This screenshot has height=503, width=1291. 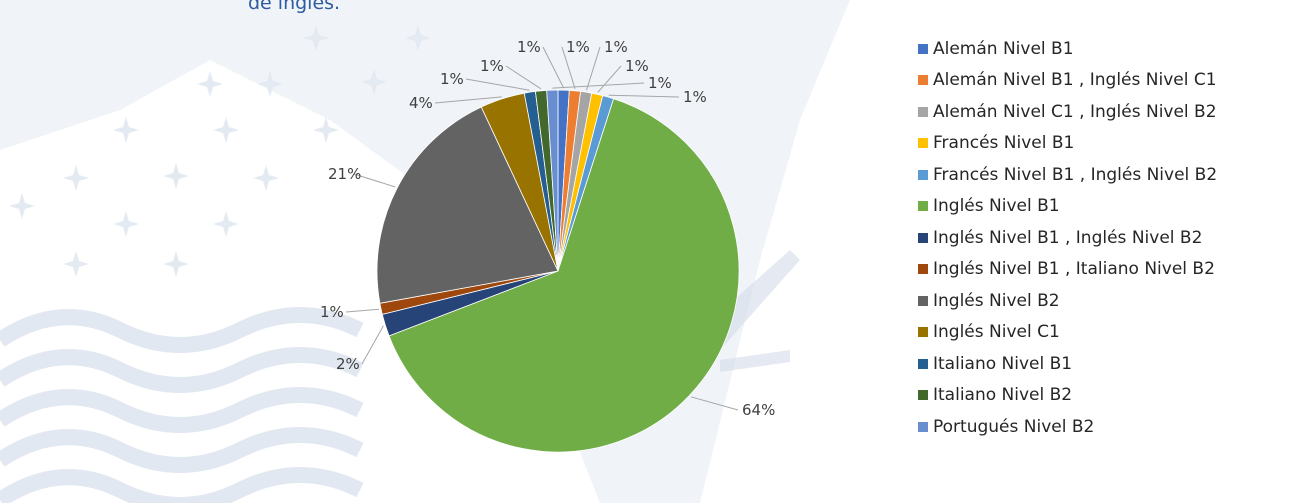 I want to click on legend-item: Alemán Nivel B1 , Inglés Nivel C1, so click(x=1067, y=81).